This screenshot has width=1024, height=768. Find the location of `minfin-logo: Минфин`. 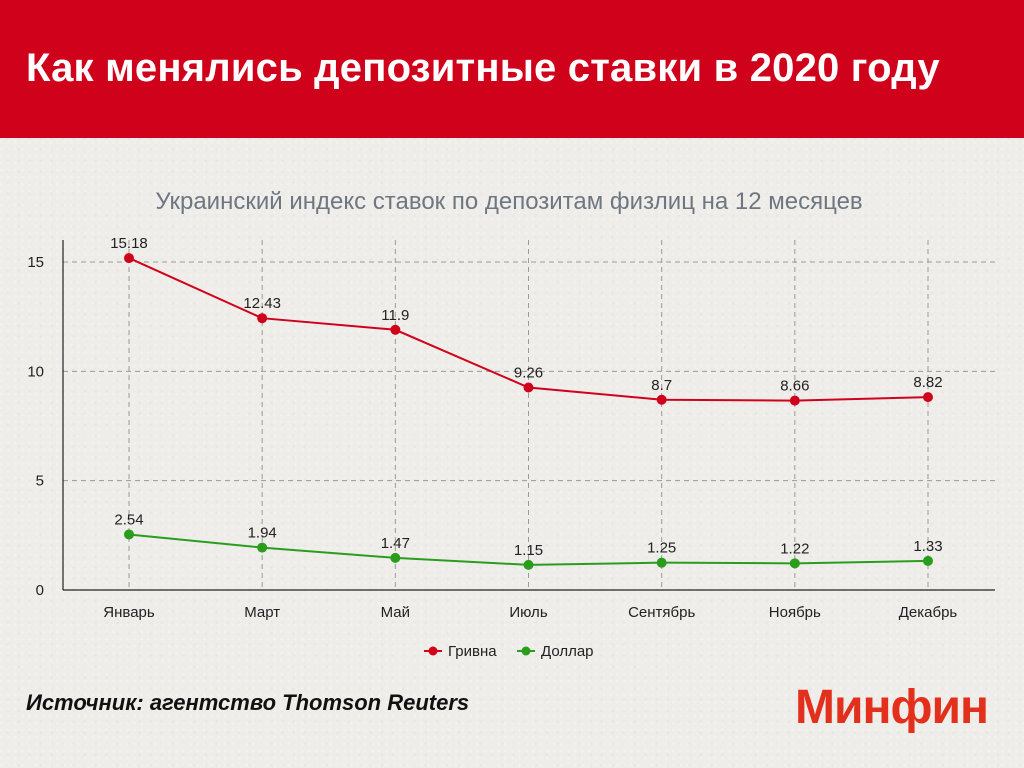

minfin-logo: Минфин is located at coordinates (892, 707).